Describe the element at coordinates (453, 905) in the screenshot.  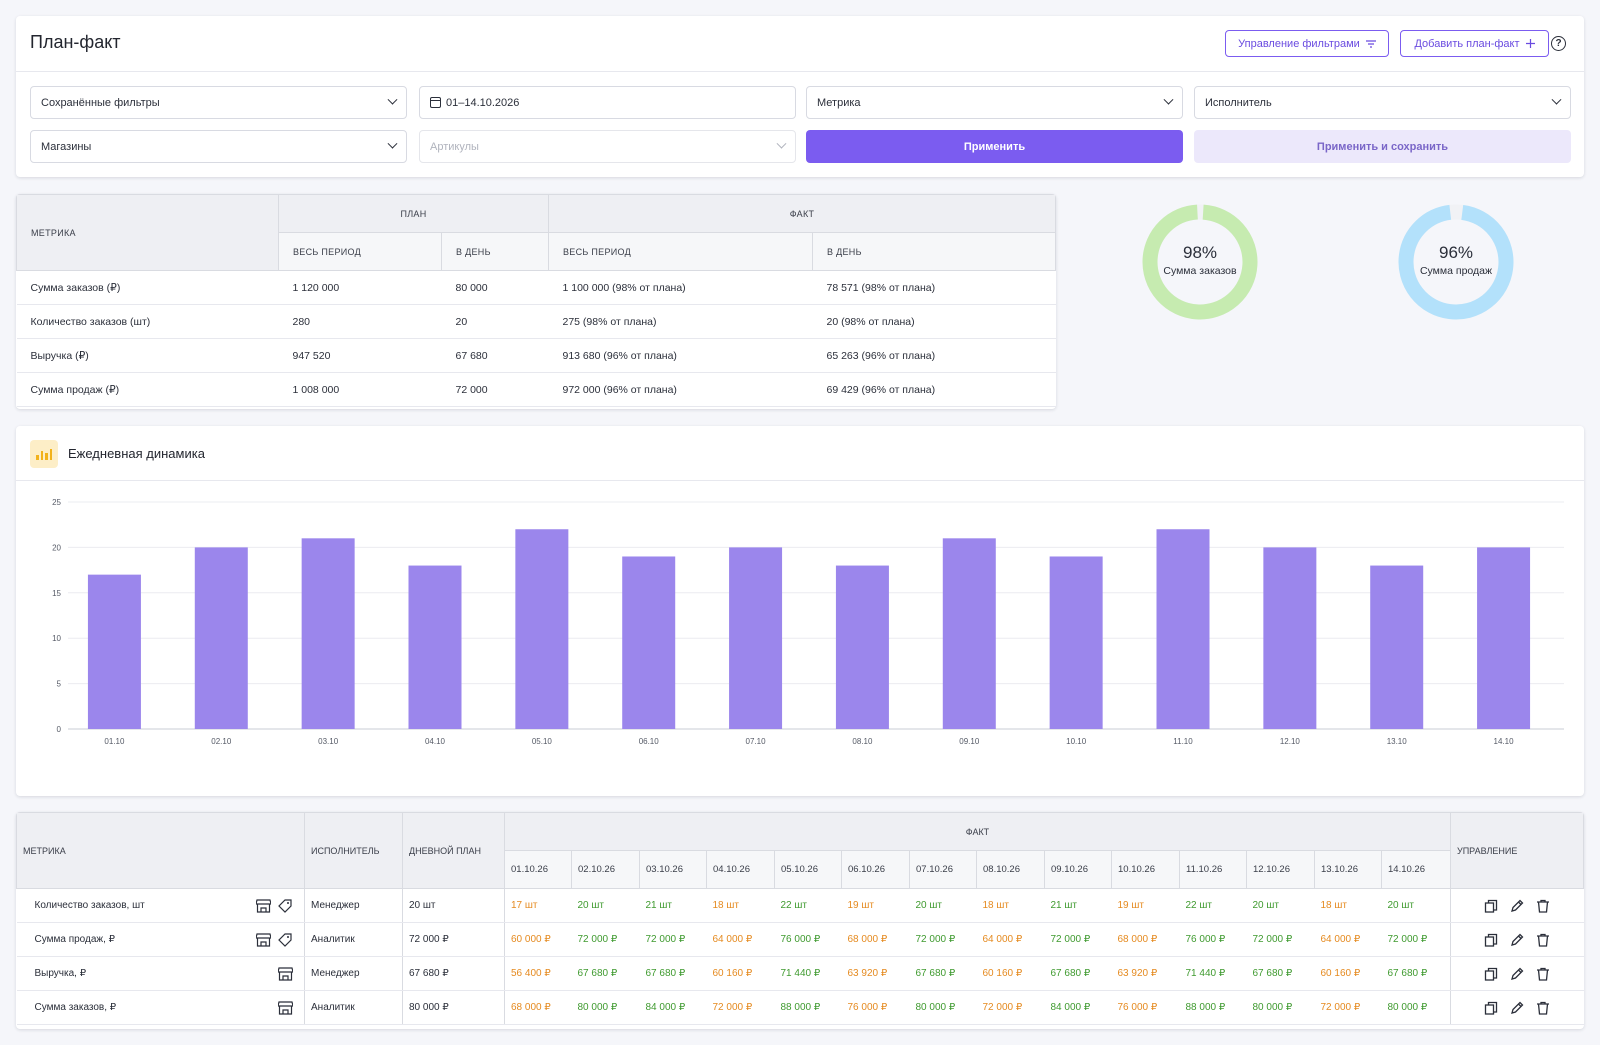
I see `cell-daily-plan: 20 шт` at that location.